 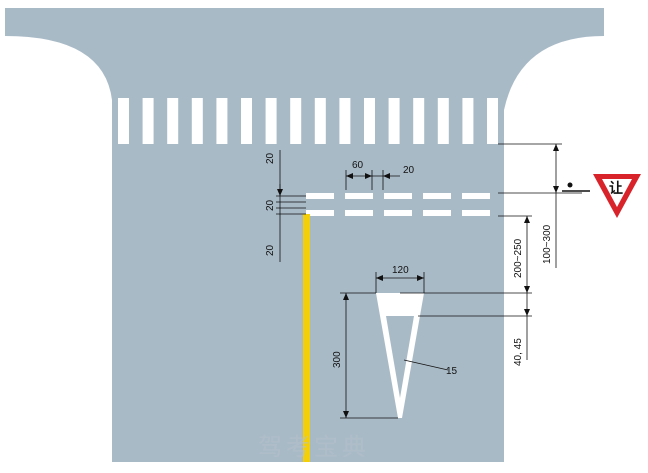 I want to click on arrow-left-vertical, so click(x=280, y=192).